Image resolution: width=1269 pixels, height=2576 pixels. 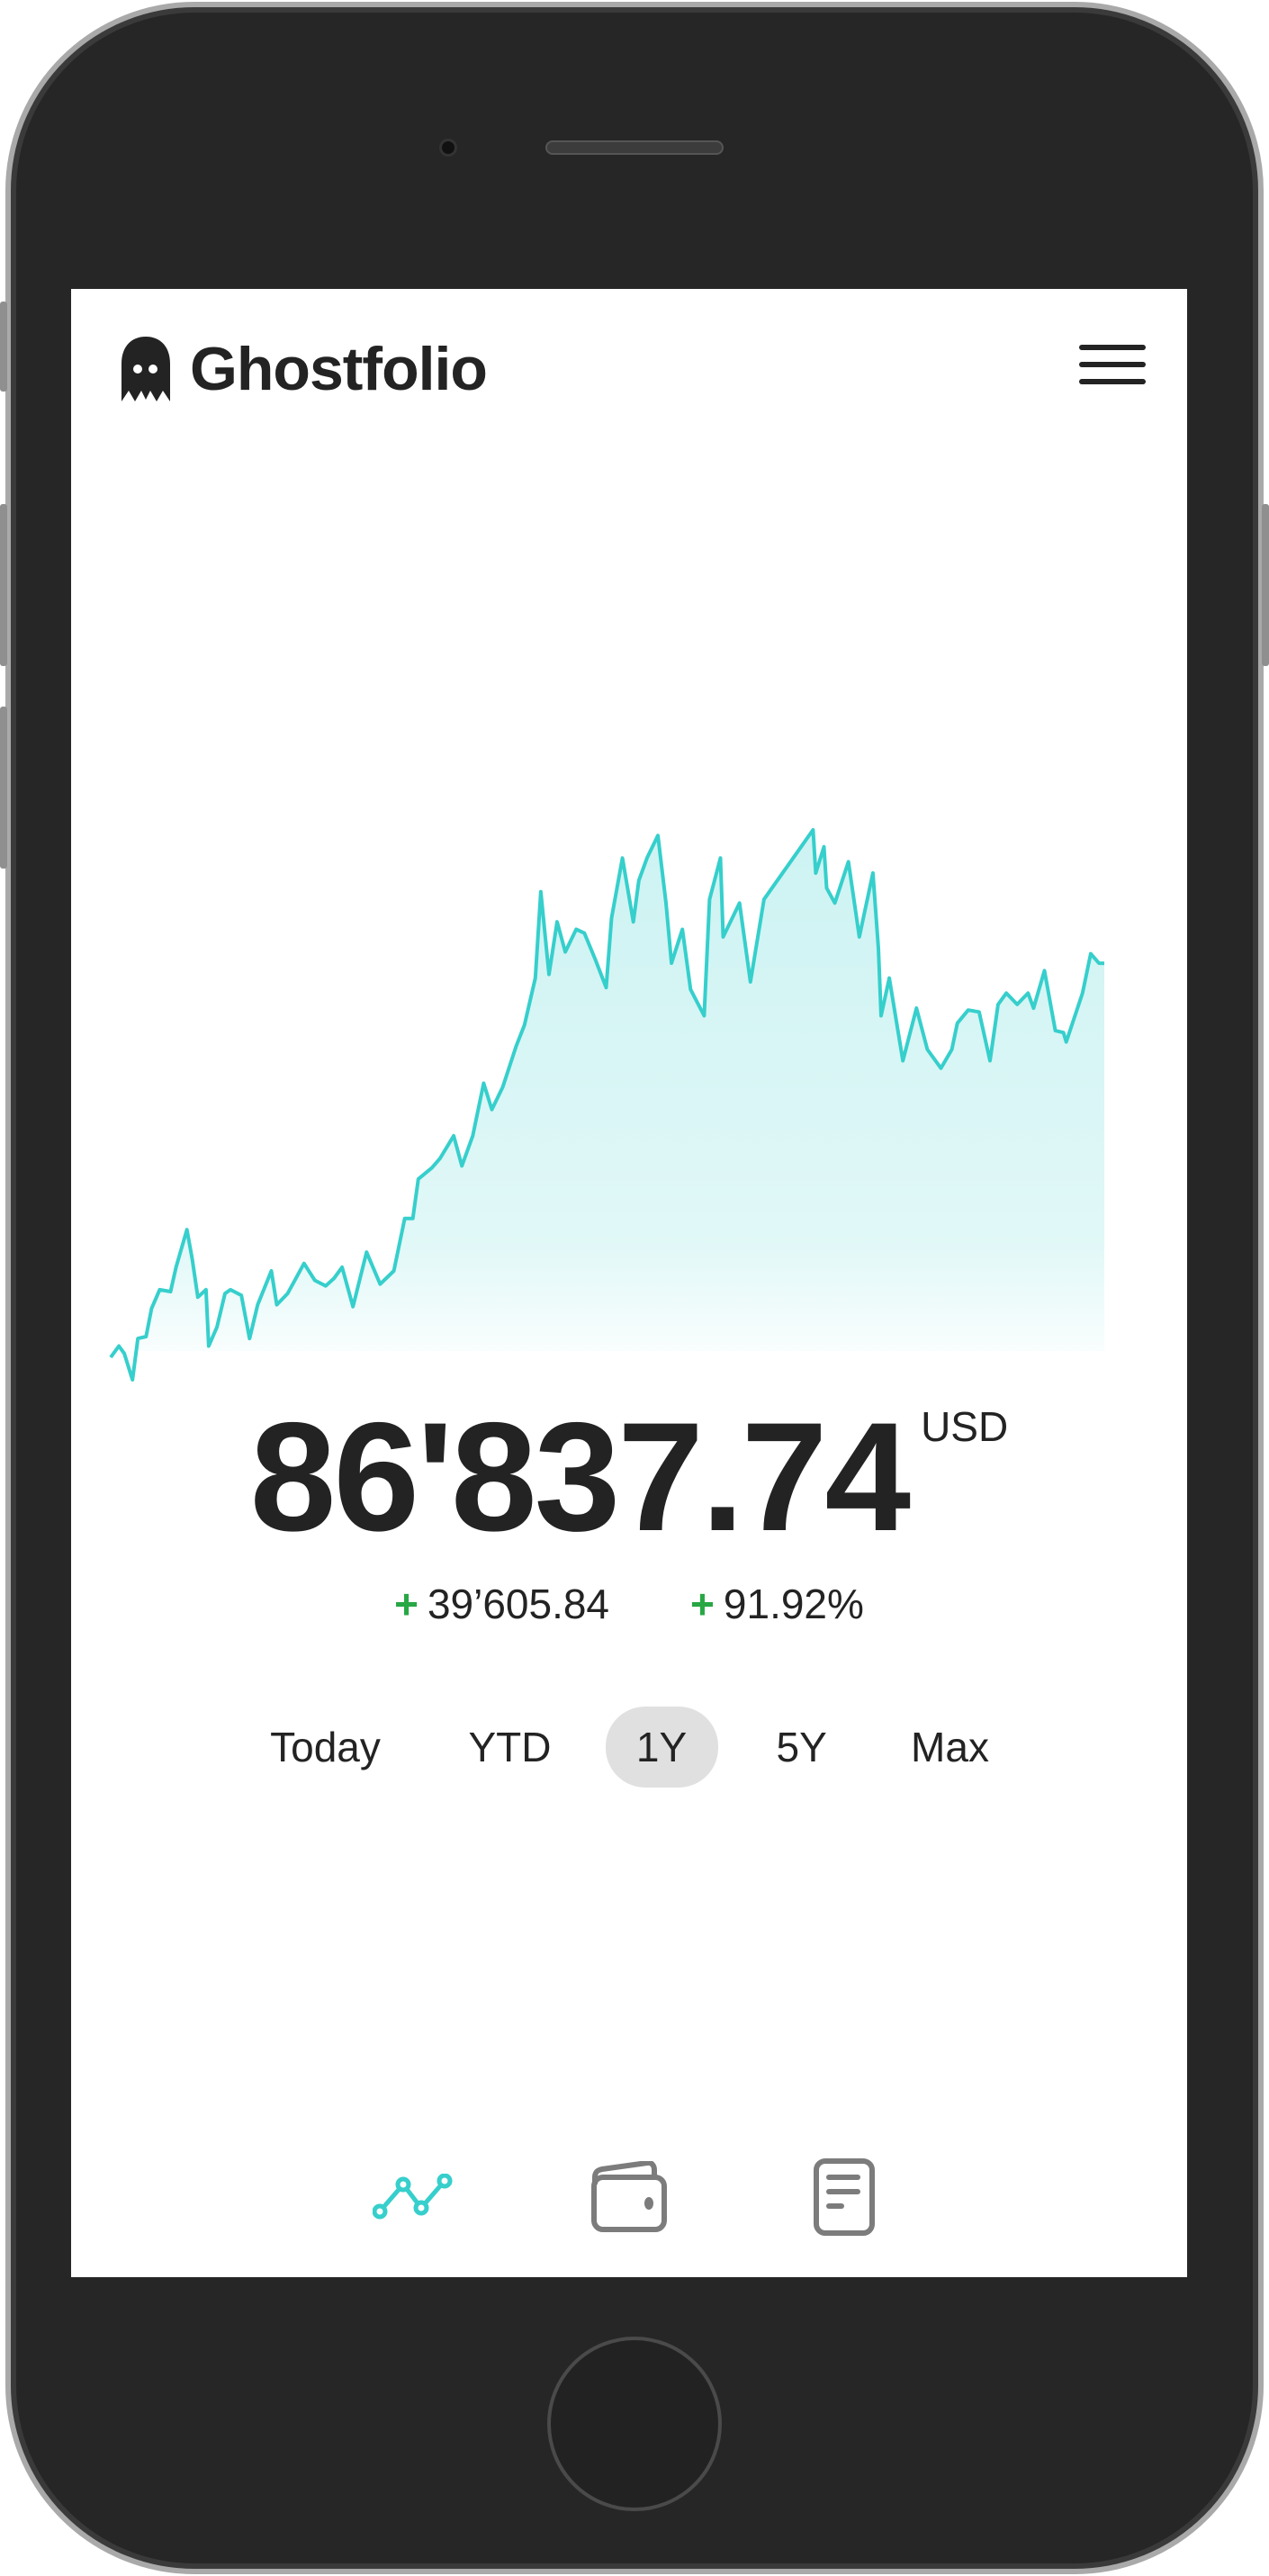 What do you see at coordinates (448, 148) in the screenshot?
I see `front-camera` at bounding box center [448, 148].